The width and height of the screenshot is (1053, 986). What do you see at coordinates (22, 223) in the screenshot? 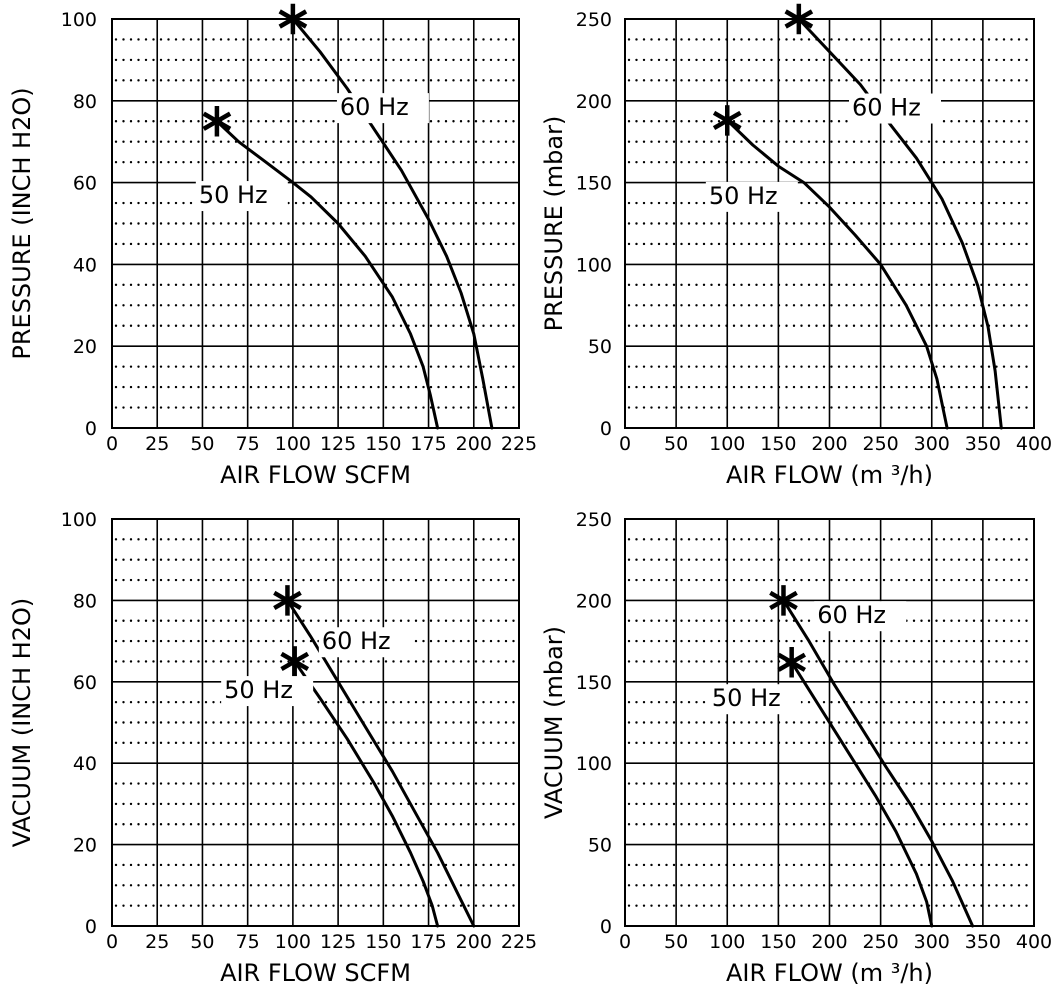
I see `y-axis-title: PRESSURE (INCH H2O)` at bounding box center [22, 223].